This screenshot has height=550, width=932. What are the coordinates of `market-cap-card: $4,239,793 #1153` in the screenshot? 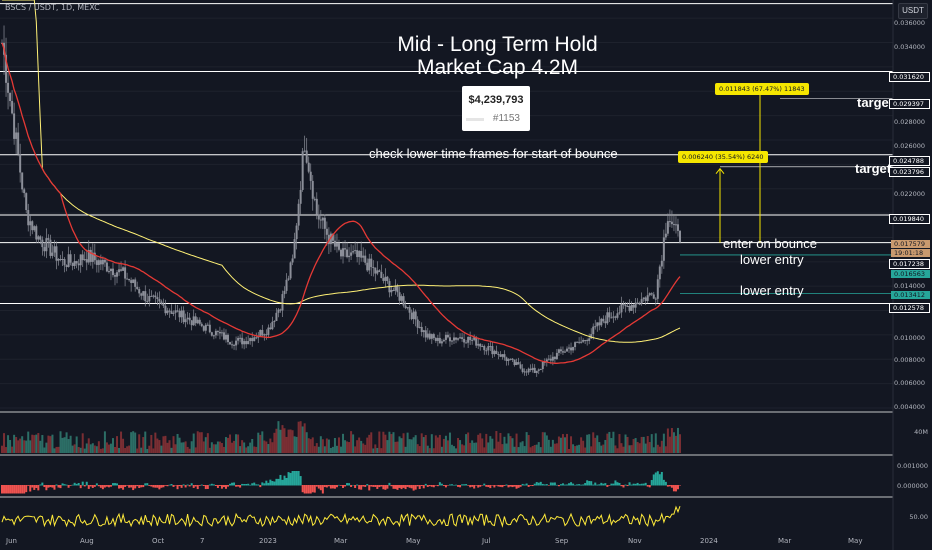 It's located at (496, 108).